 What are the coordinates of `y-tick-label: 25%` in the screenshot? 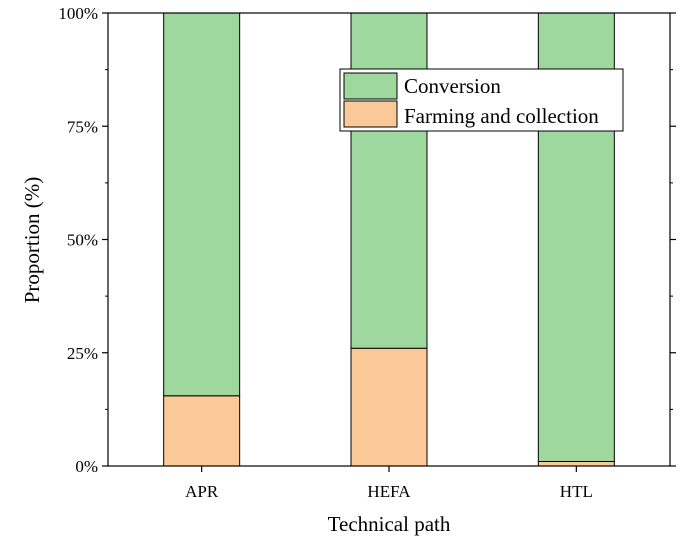 It's located at (82, 353).